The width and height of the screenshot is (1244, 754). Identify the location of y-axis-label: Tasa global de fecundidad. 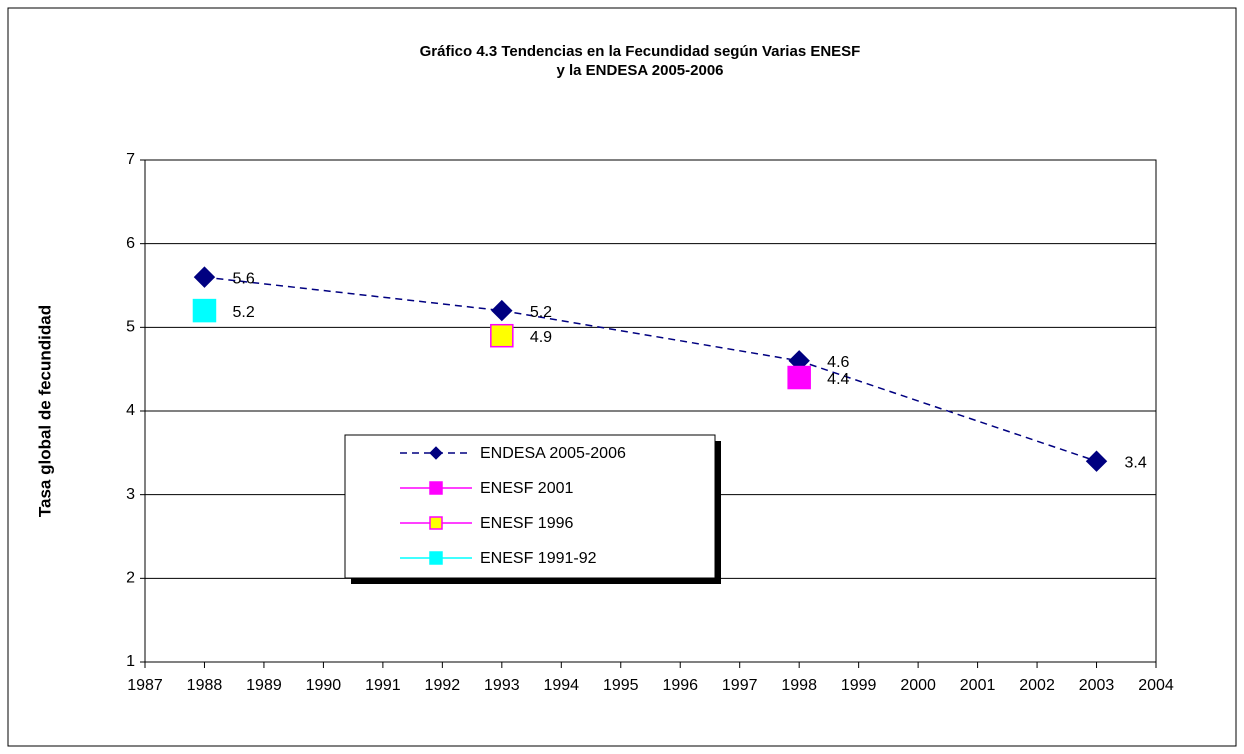
(44, 411).